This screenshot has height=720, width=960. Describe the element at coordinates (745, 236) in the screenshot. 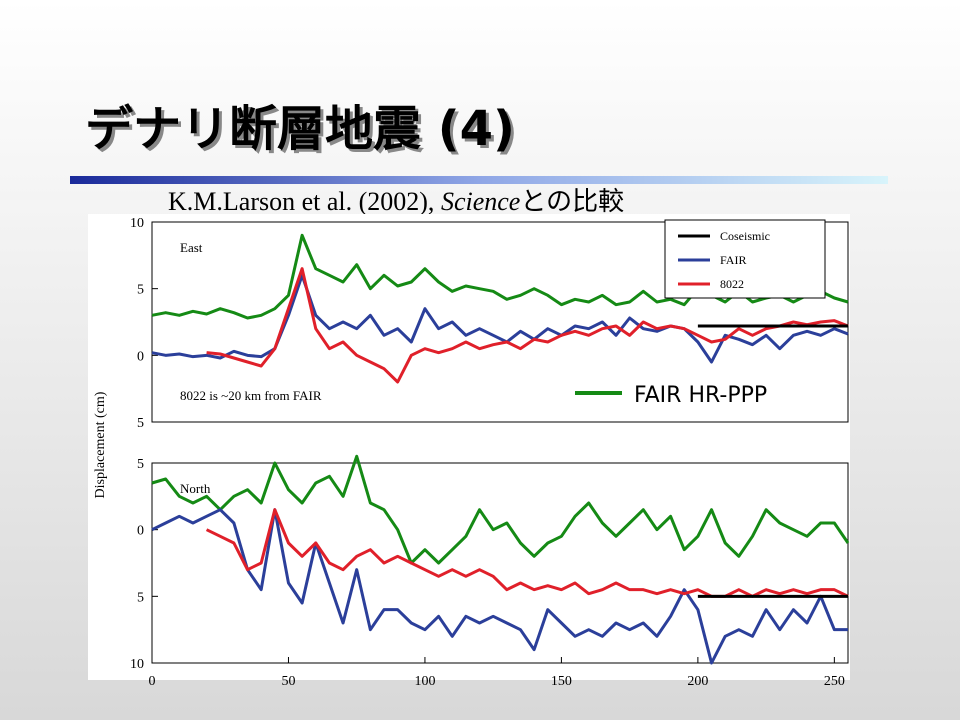

I see `legend-label: Coseismic` at that location.